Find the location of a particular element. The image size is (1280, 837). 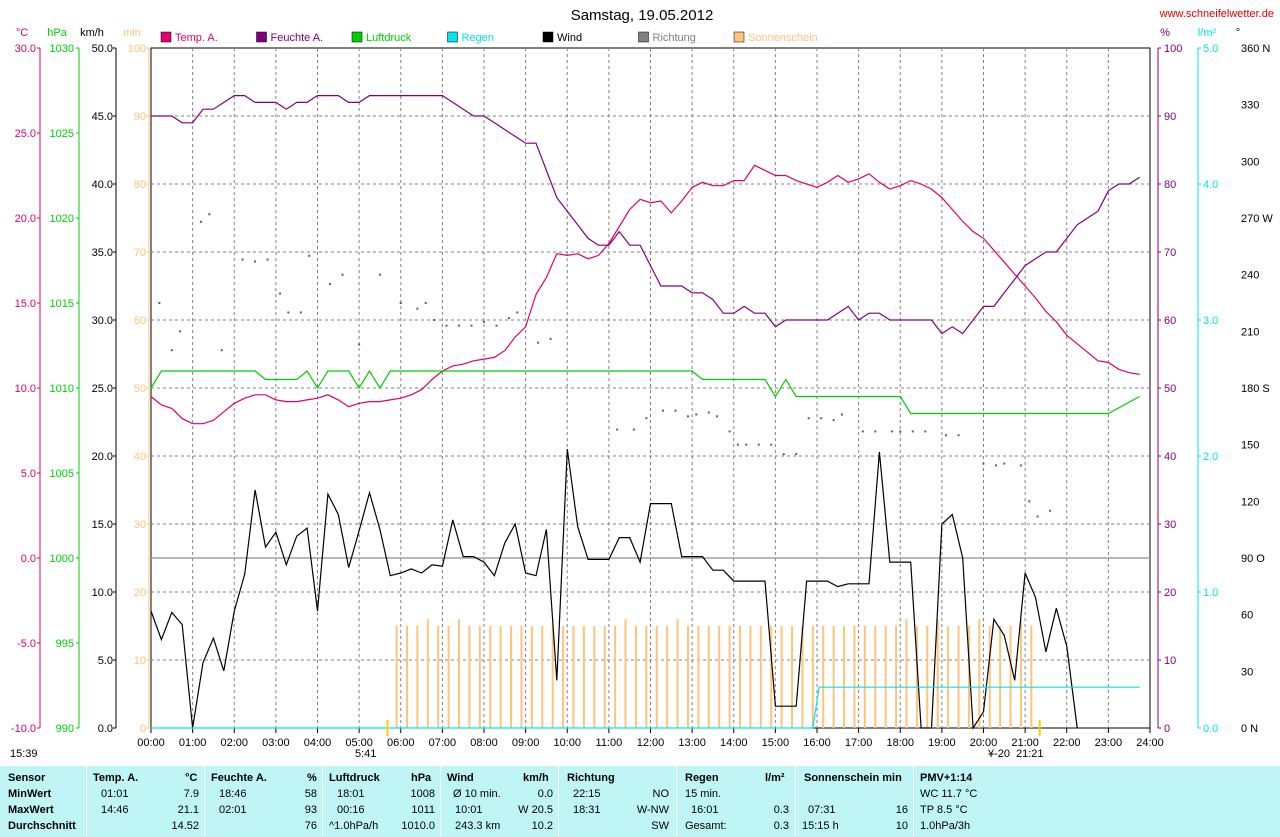

sun-title: Sonnenschein min is located at coordinates (853, 778).